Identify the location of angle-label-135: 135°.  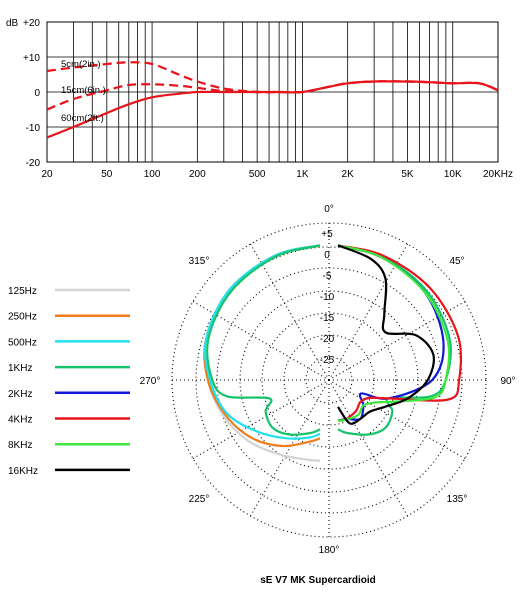
(457, 499).